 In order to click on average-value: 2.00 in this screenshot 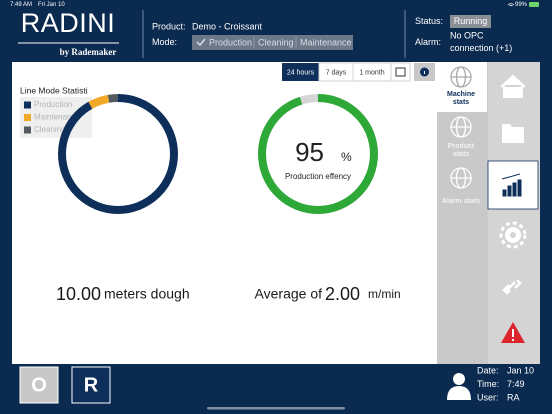, I will do `click(342, 294)`.